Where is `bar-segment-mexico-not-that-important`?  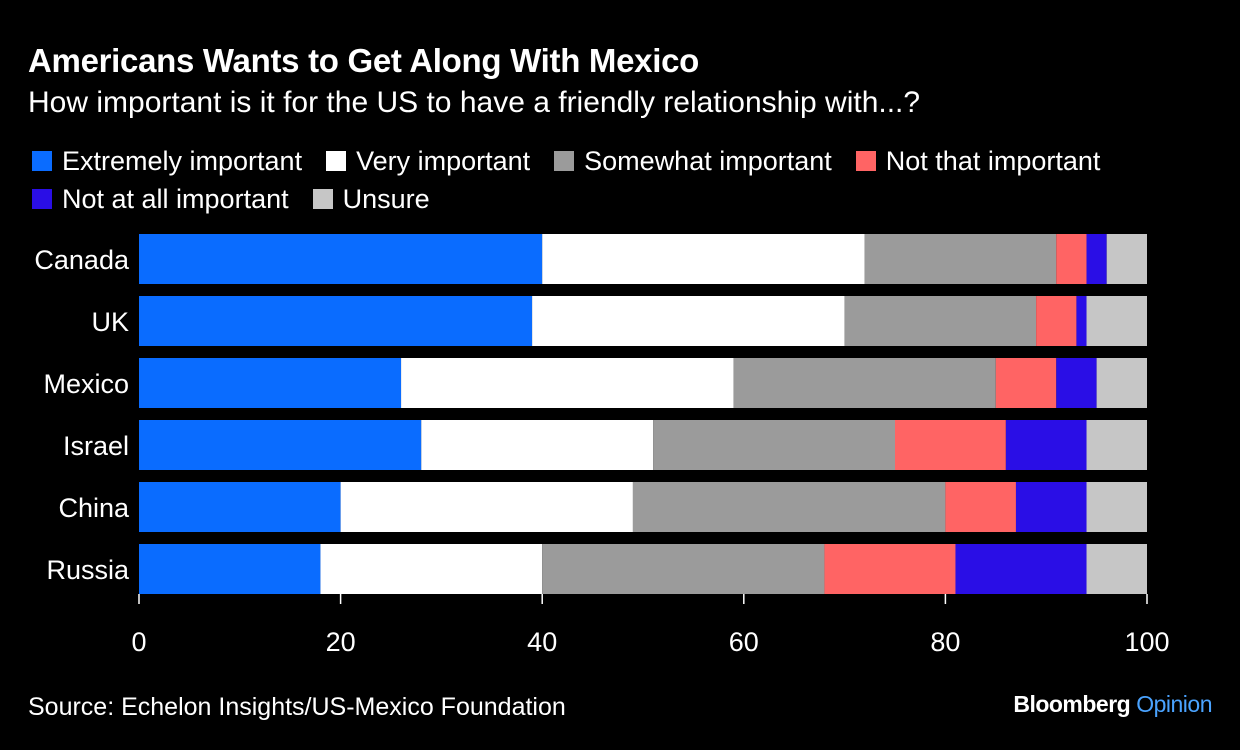 bar-segment-mexico-not-that-important is located at coordinates (1026, 383).